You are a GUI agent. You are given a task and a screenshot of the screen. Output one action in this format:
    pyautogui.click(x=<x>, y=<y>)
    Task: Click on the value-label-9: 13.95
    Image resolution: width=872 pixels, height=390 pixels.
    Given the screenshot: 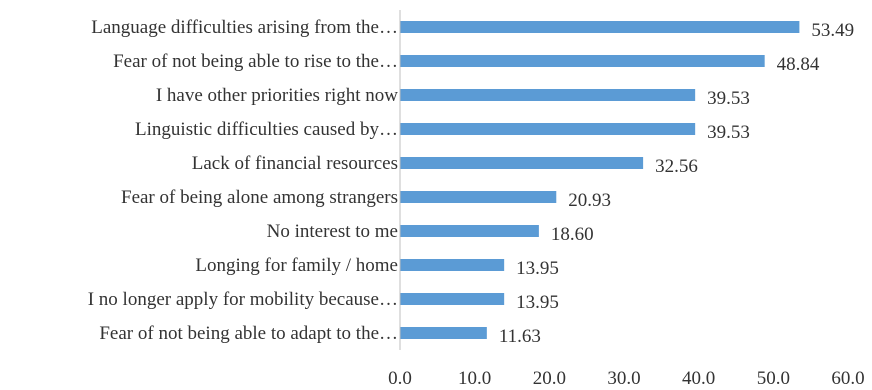 What is the action you would take?
    pyautogui.click(x=537, y=302)
    